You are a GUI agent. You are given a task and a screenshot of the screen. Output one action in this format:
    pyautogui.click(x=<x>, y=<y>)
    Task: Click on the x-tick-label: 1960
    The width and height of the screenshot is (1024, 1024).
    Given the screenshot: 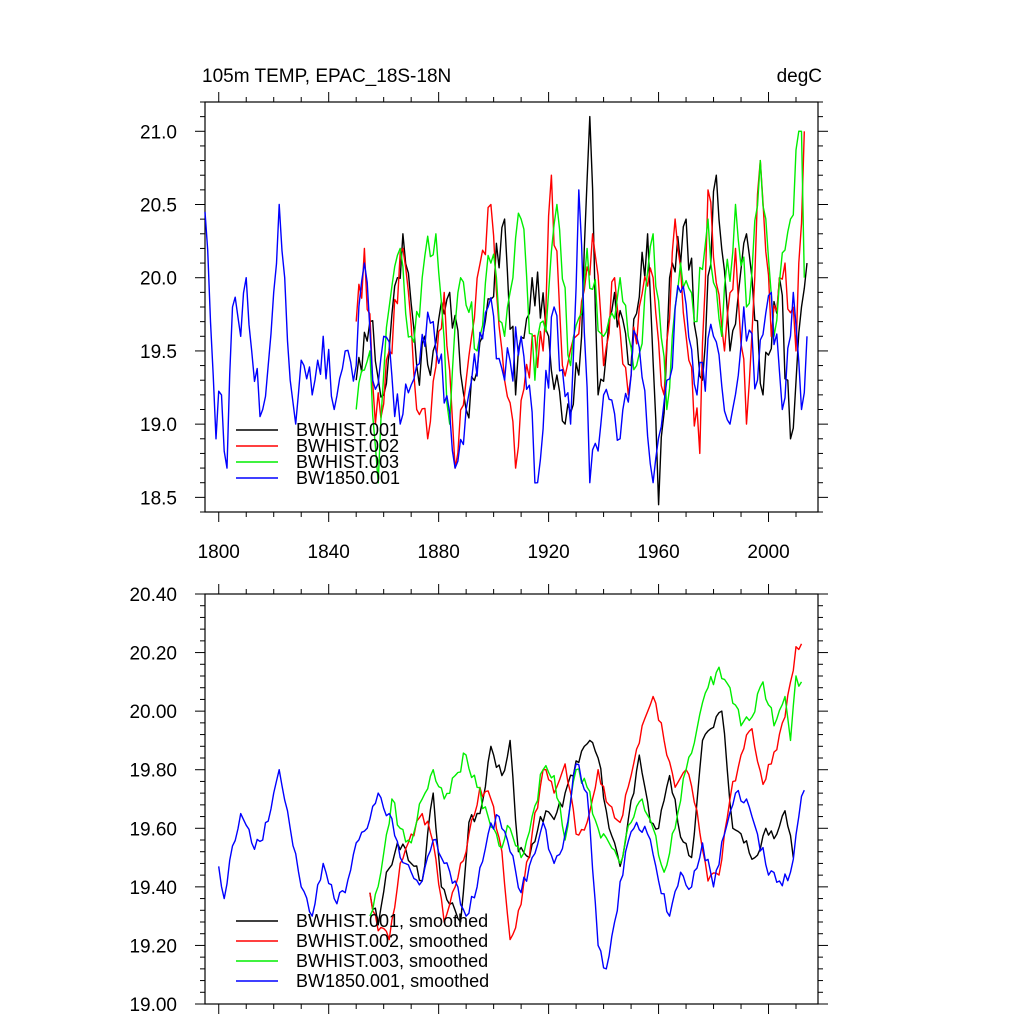 What is the action you would take?
    pyautogui.click(x=658, y=552)
    